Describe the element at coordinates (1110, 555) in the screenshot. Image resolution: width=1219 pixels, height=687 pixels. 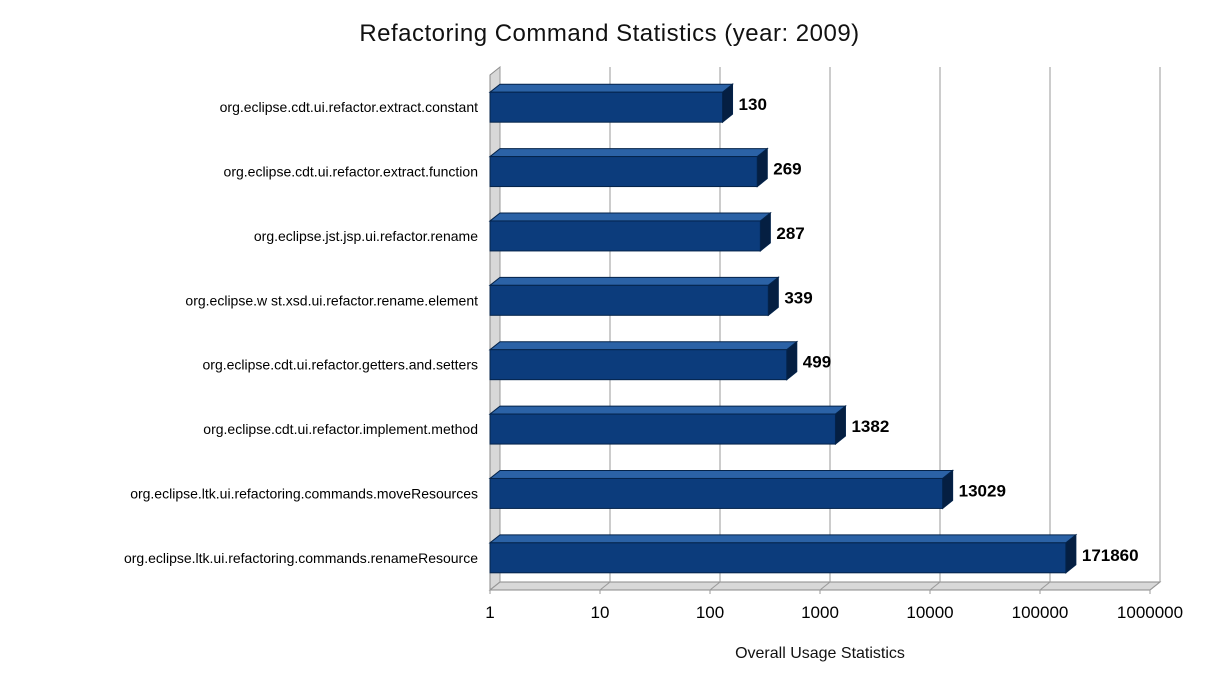
I see `value-label: 171860` at that location.